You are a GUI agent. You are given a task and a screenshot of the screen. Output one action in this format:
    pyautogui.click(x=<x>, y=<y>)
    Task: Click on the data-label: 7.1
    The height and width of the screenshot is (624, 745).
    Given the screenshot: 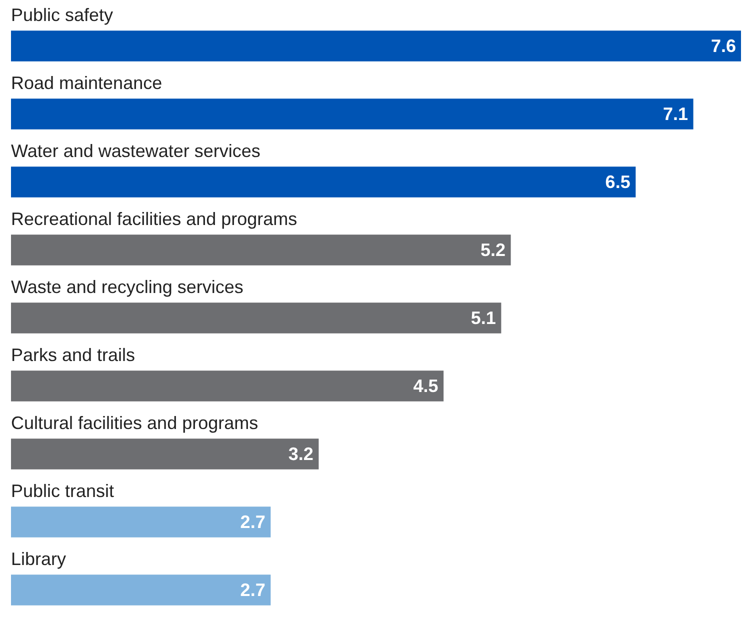 What is the action you would take?
    pyautogui.click(x=675, y=114)
    